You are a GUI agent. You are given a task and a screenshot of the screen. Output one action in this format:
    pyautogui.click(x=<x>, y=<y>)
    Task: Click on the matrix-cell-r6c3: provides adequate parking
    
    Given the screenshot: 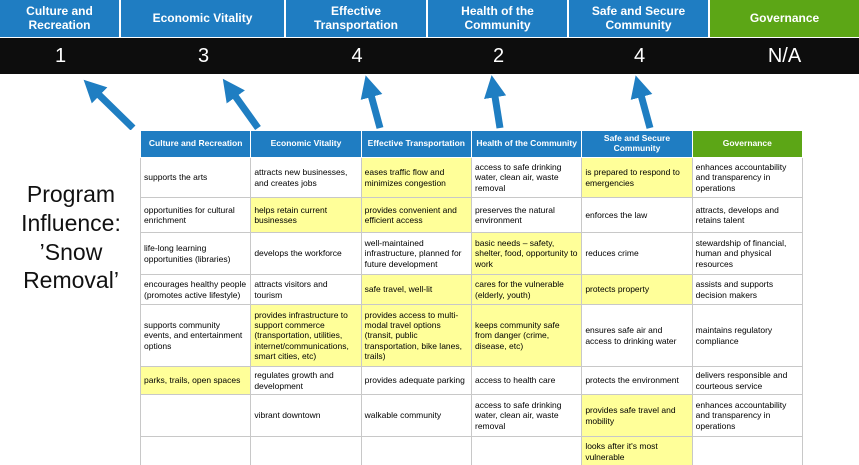 What is the action you would take?
    pyautogui.click(x=416, y=380)
    